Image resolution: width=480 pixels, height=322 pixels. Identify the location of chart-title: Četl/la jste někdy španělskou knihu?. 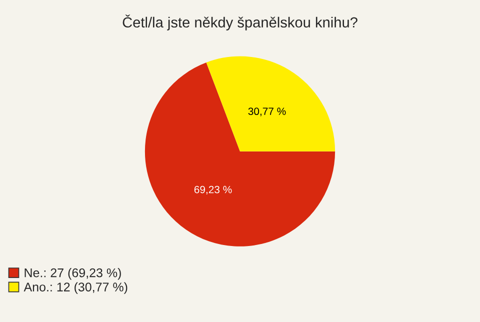
(240, 22).